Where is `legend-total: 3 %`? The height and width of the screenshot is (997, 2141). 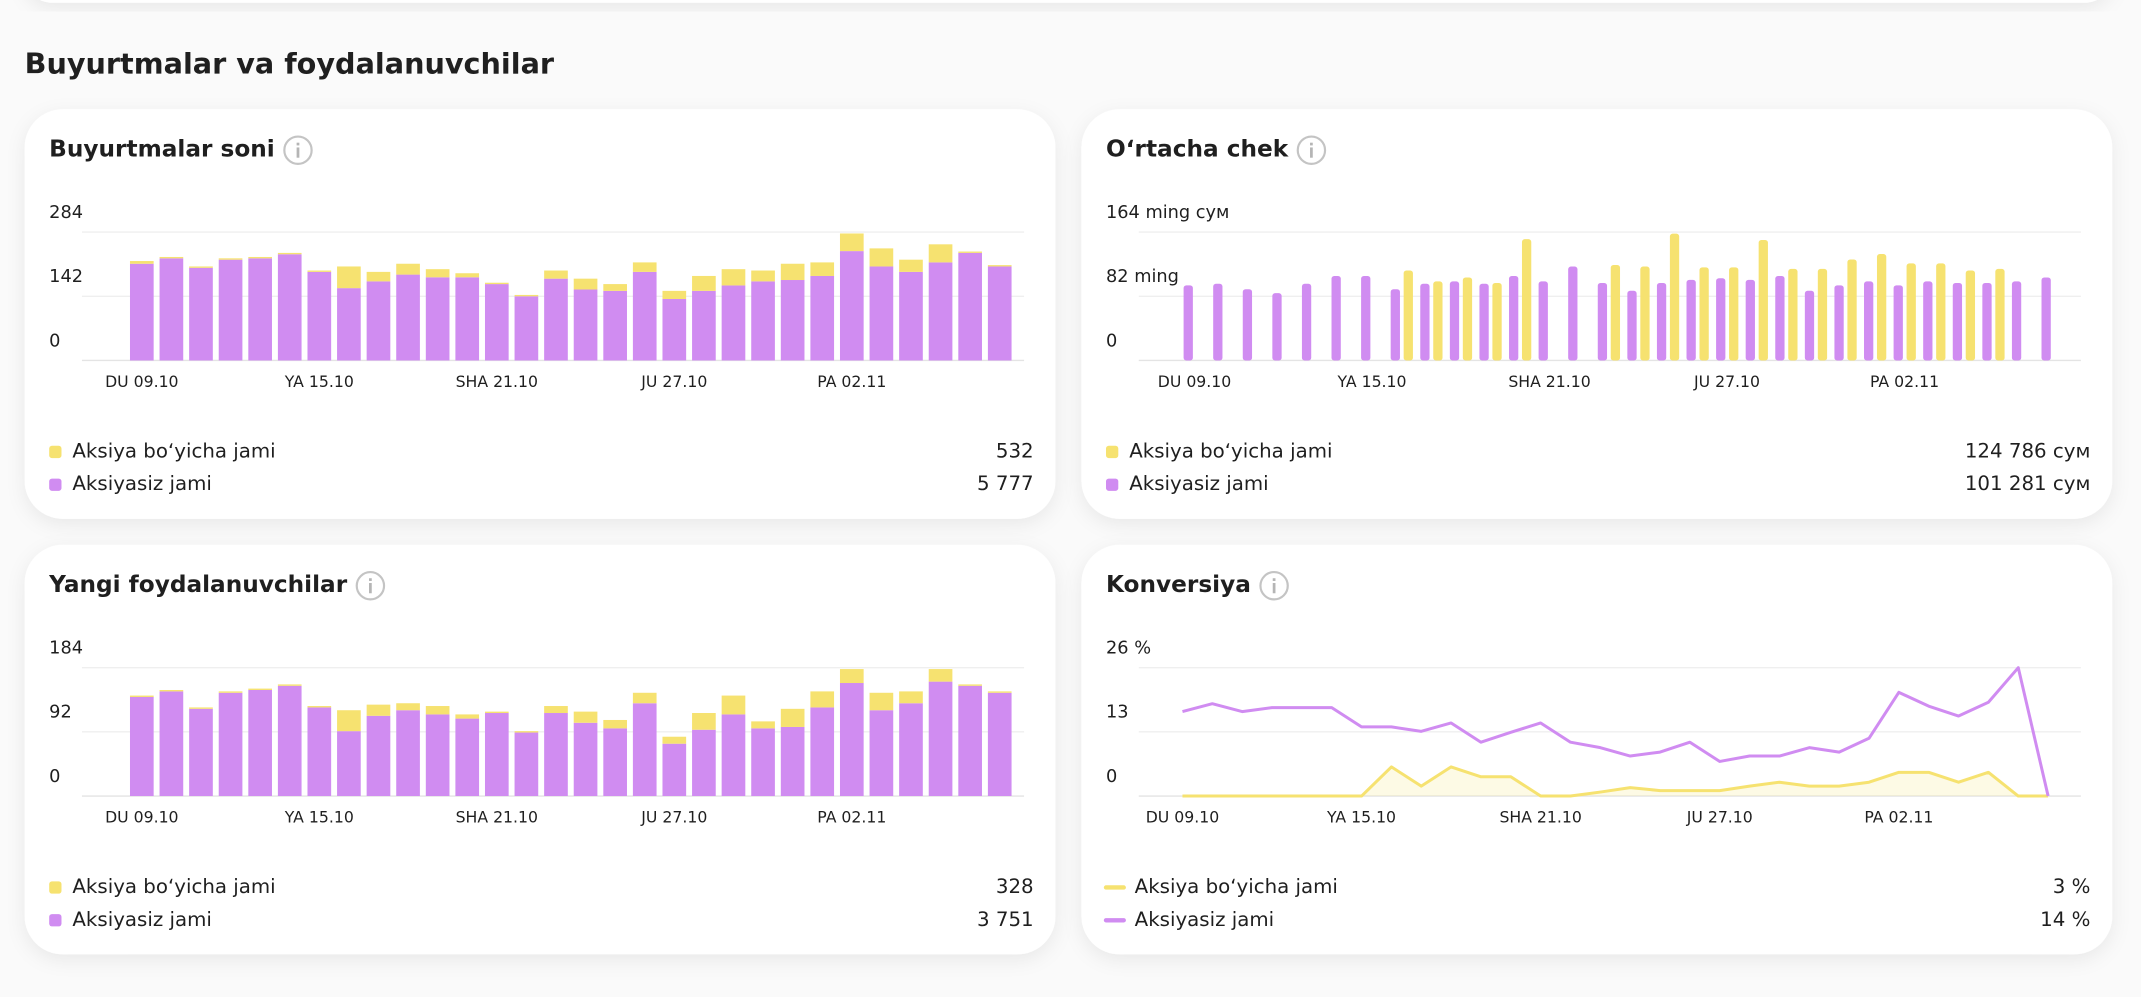 legend-total: 3 % is located at coordinates (2072, 886).